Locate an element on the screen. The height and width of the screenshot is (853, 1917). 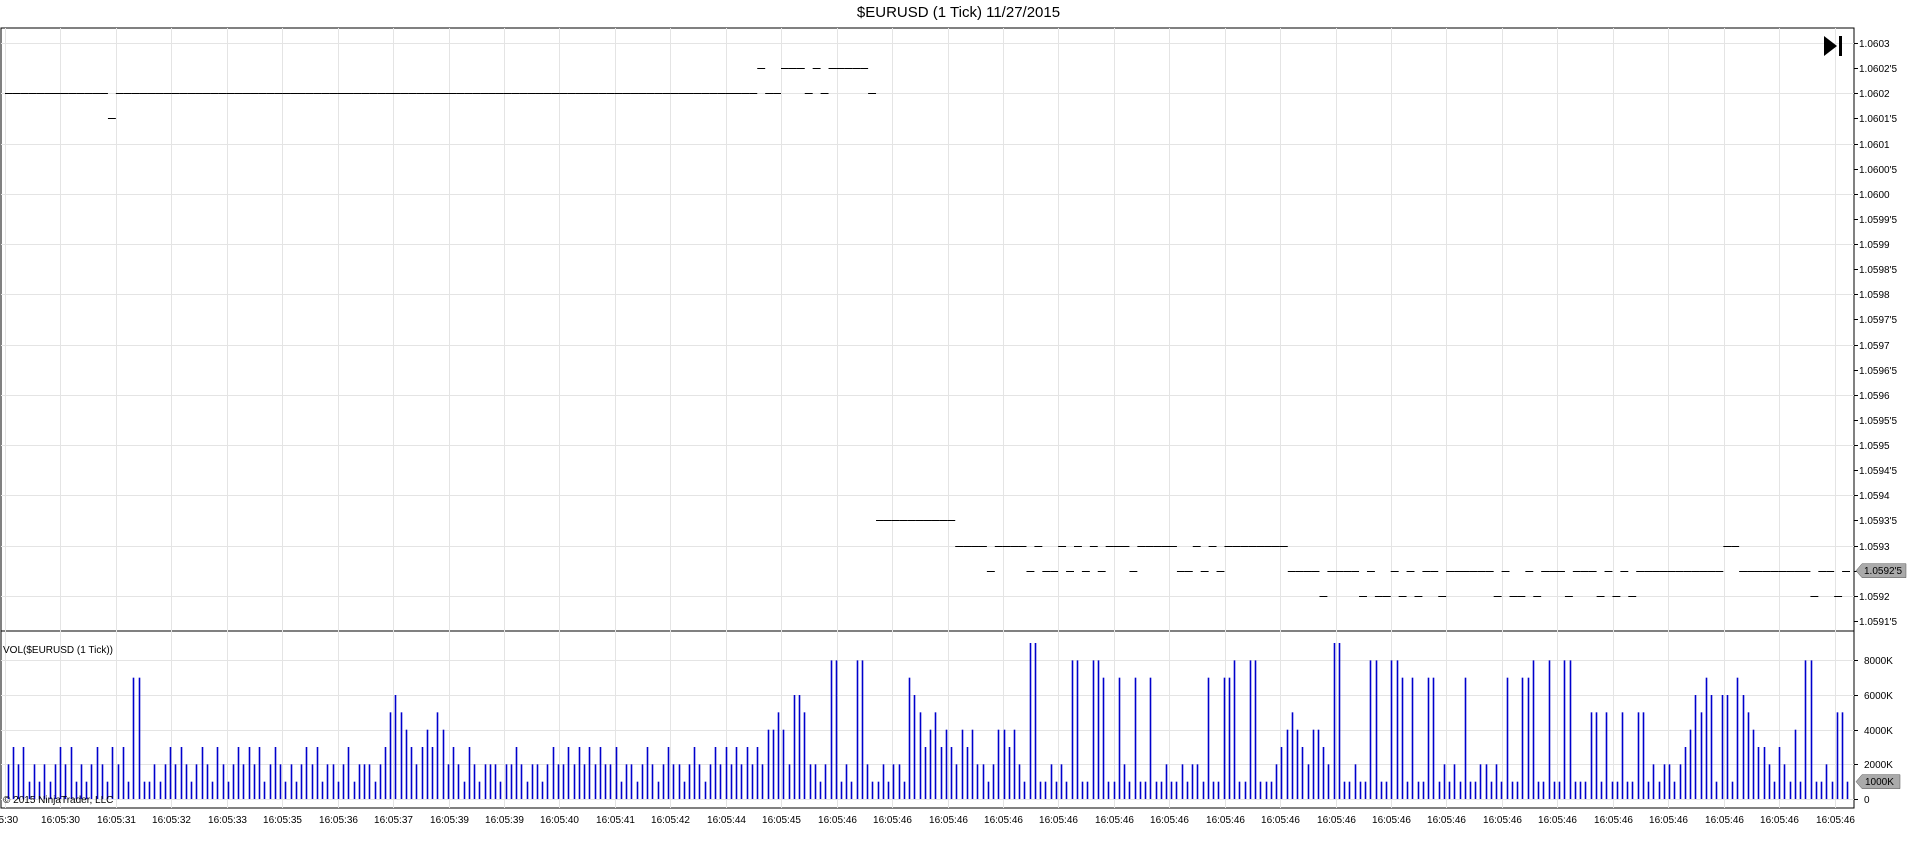
skip-to-end-icon is located at coordinates (1833, 46).